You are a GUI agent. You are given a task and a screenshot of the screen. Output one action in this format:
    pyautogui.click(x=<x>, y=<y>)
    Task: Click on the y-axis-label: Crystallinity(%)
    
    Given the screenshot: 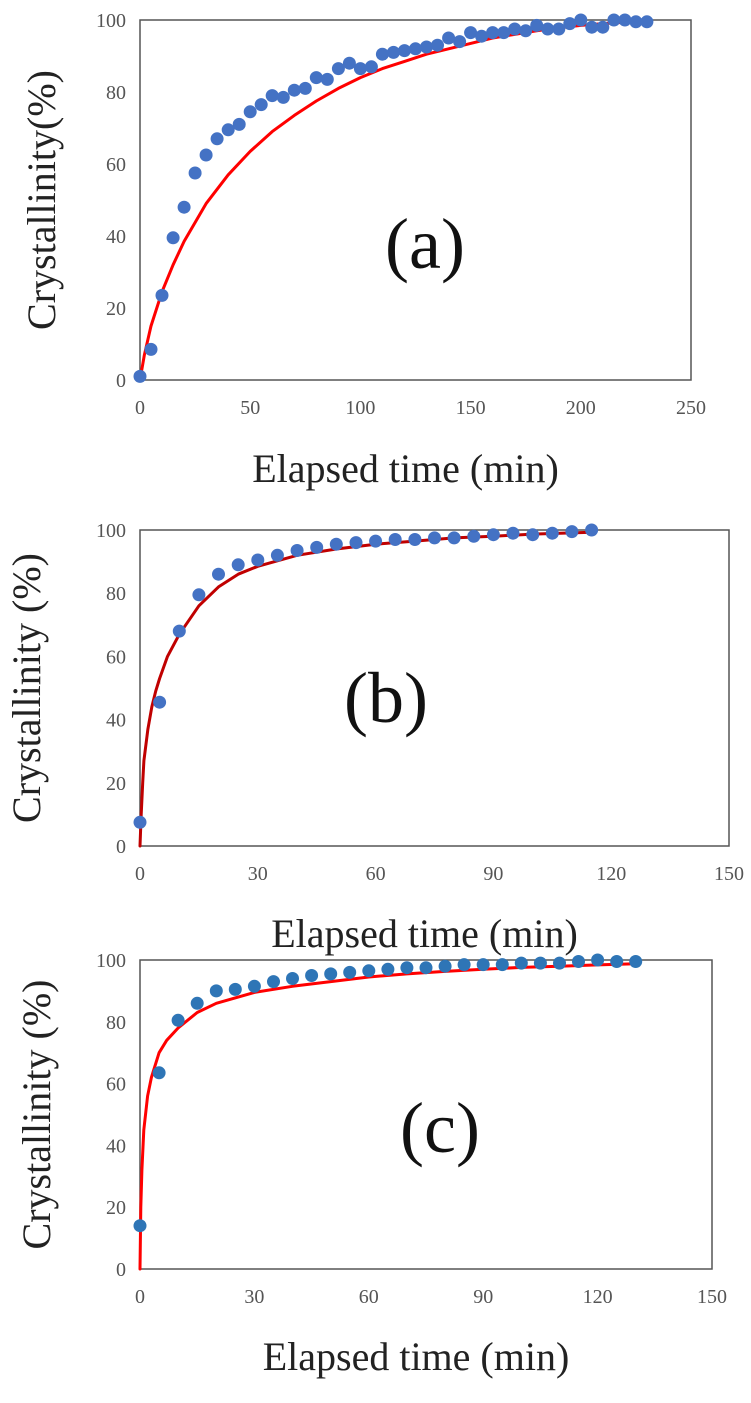 What is the action you would take?
    pyautogui.click(x=41, y=200)
    